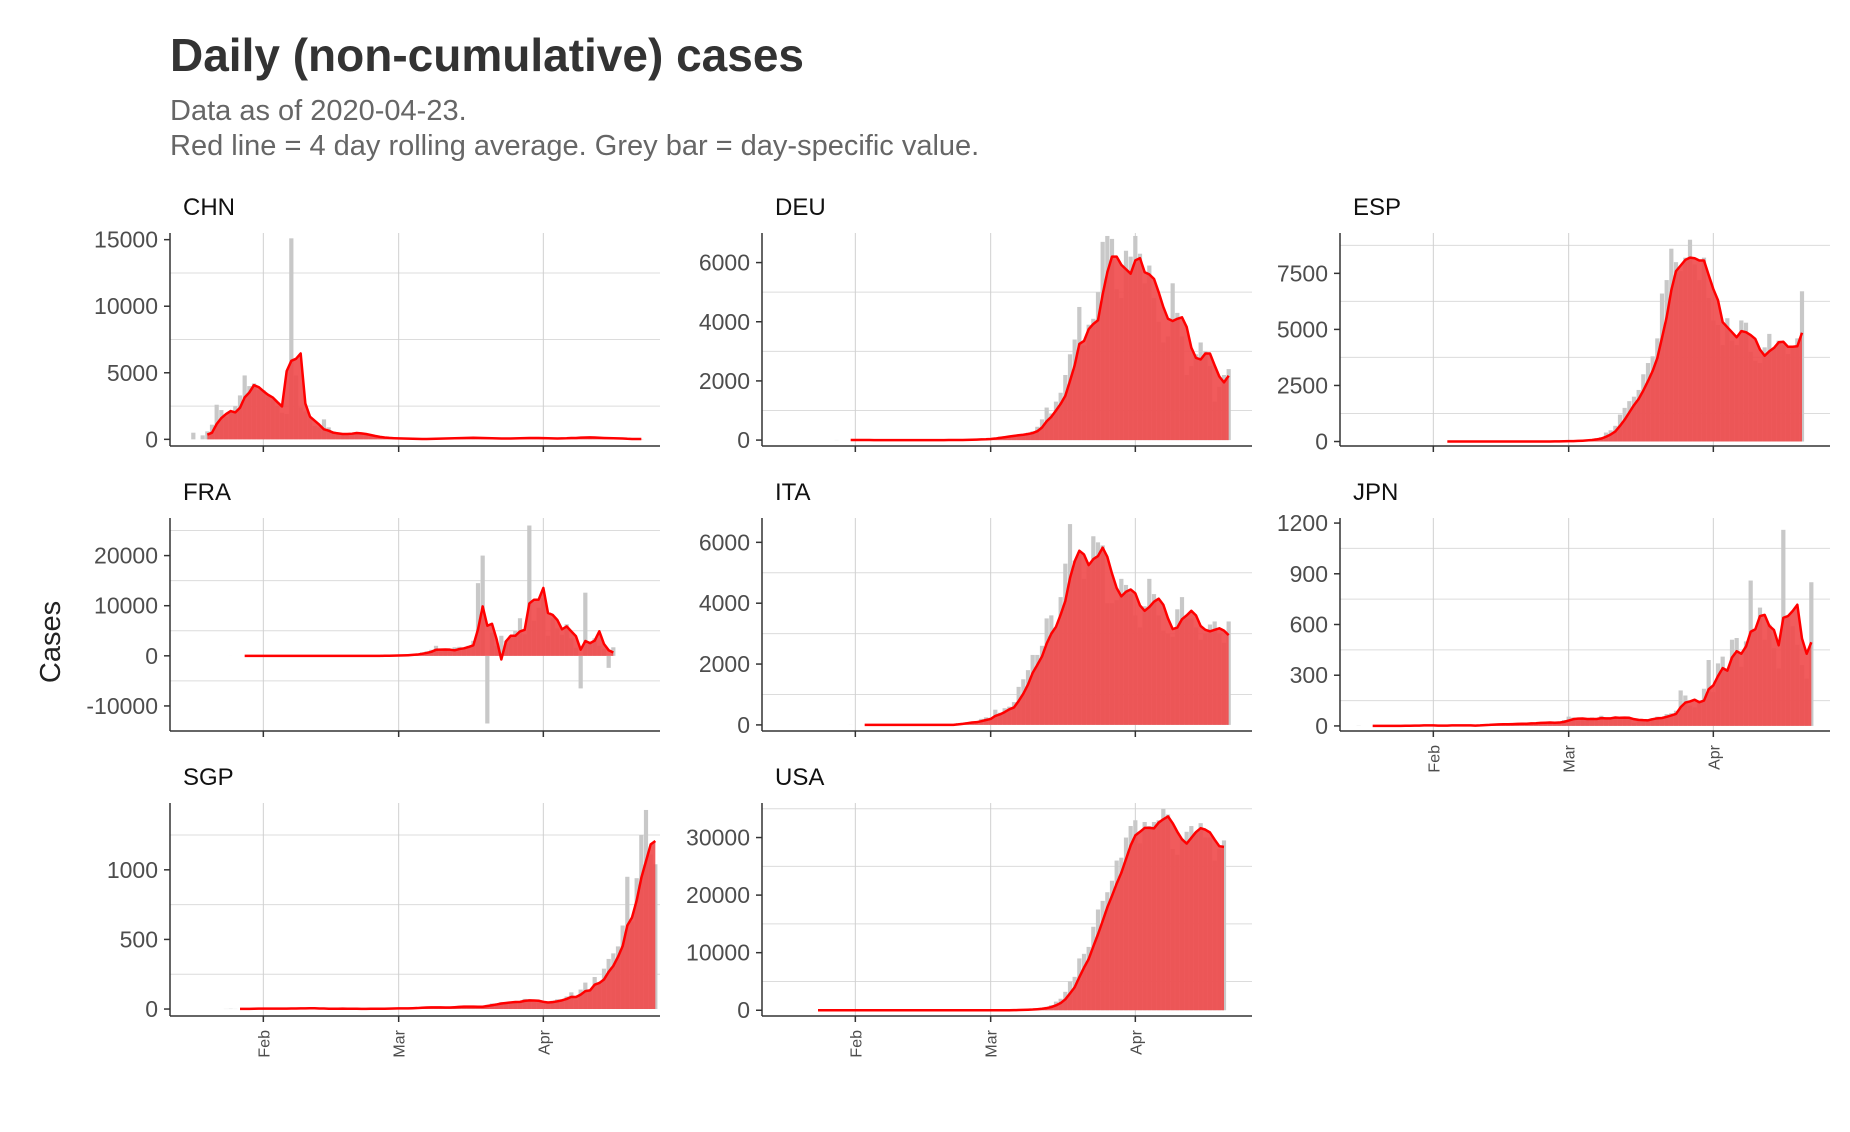 This screenshot has height=1132, width=1850. What do you see at coordinates (126, 240) in the screenshot?
I see `y-tick-label: 15000` at bounding box center [126, 240].